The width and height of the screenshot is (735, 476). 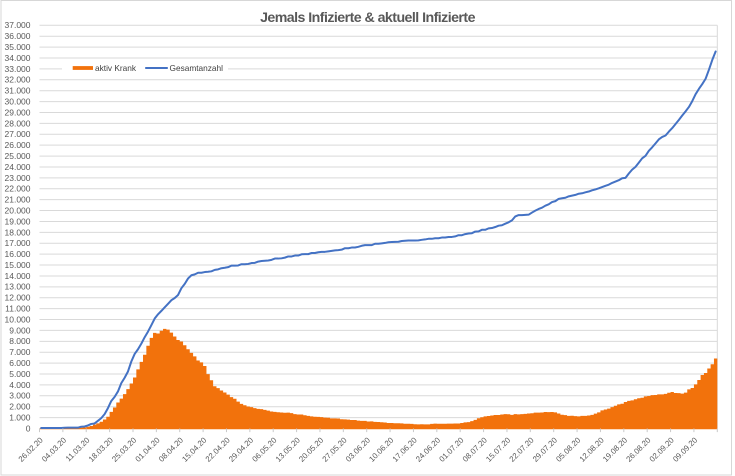 I want to click on svg-text: 27.000, so click(x=18, y=134).